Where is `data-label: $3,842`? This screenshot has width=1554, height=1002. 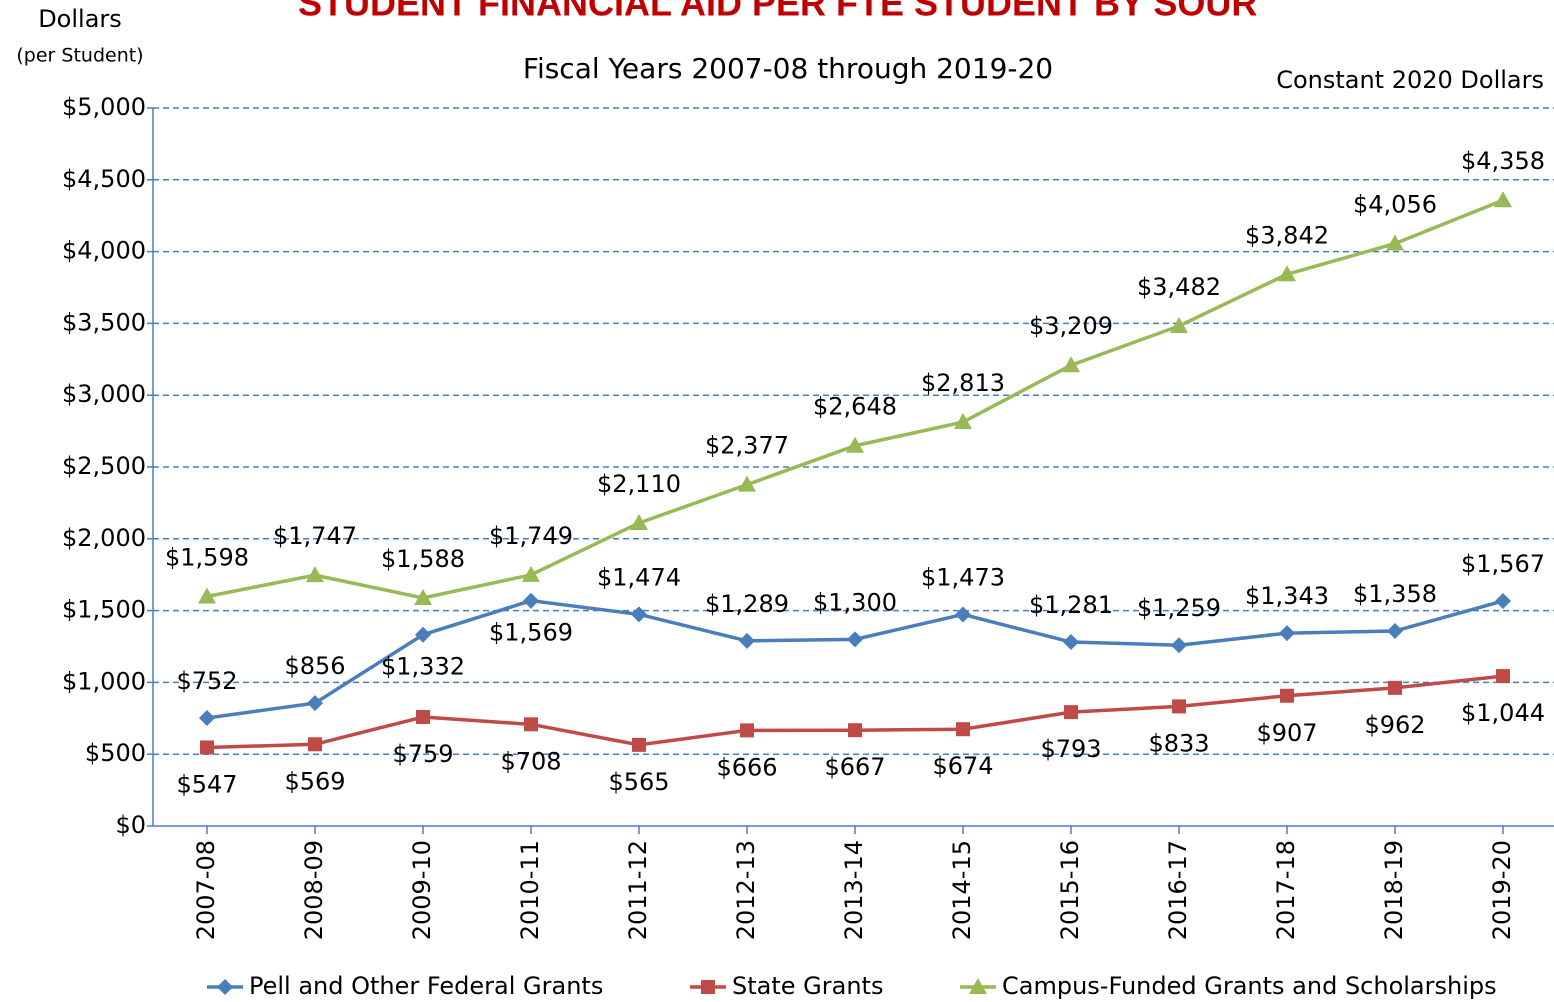 data-label: $3,842 is located at coordinates (1287, 235).